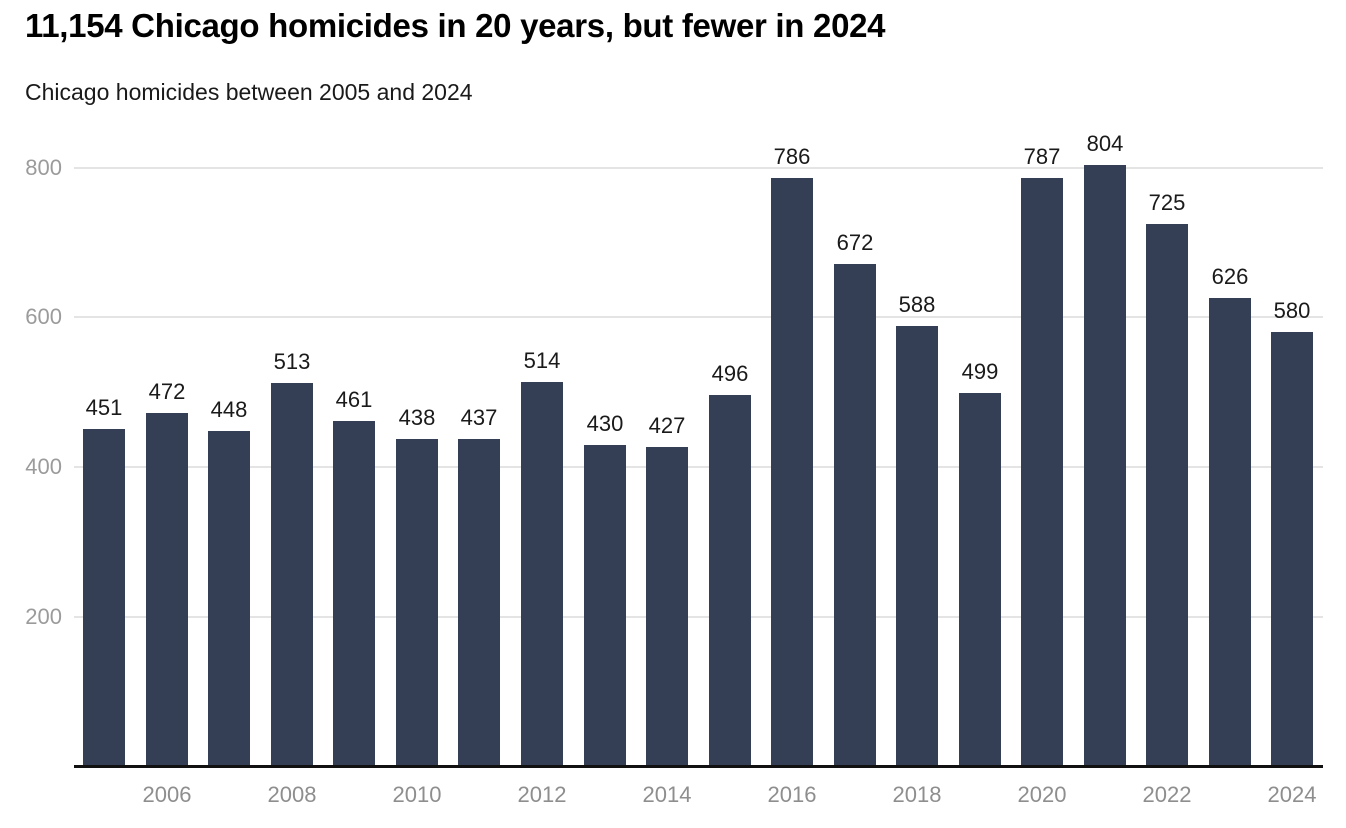  Describe the element at coordinates (43, 616) in the screenshot. I see `y-tick-label: 200` at that location.